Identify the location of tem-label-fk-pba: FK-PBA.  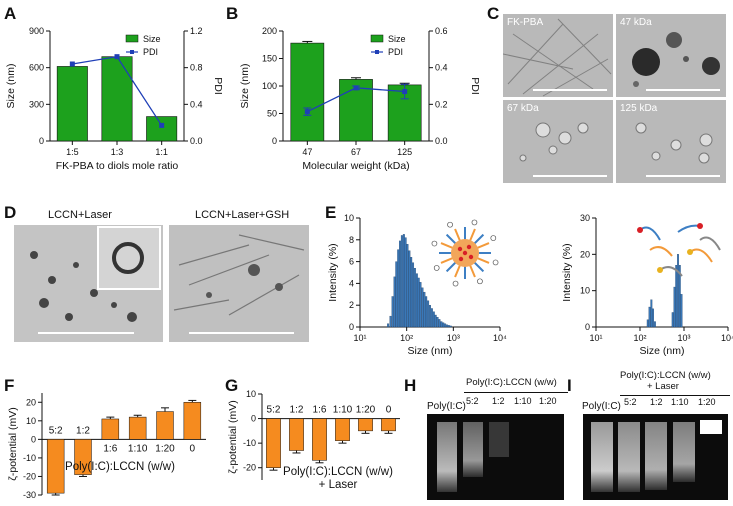
(525, 22).